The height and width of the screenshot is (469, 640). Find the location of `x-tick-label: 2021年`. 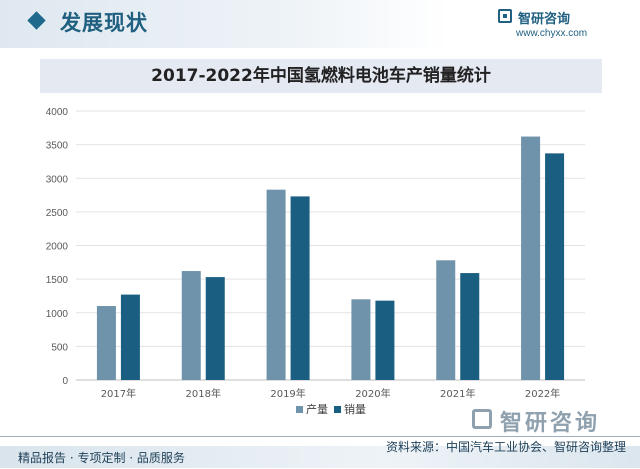

x-tick-label: 2021年 is located at coordinates (457, 393).